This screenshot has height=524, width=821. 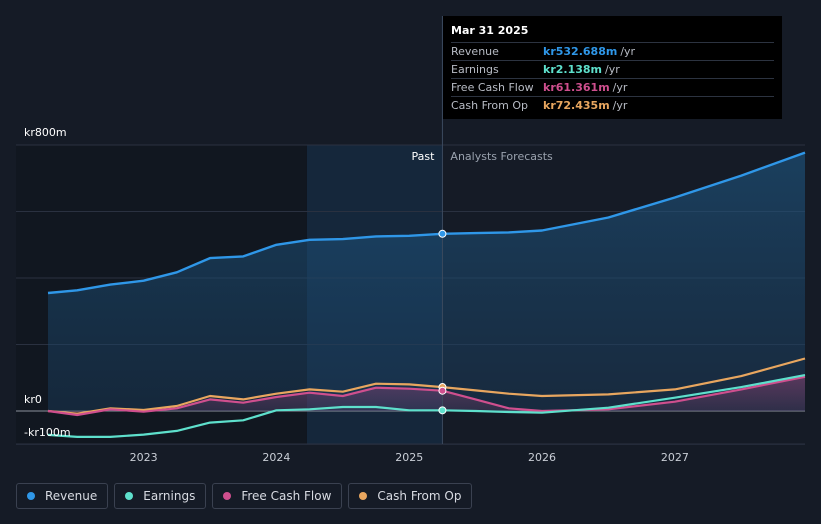 I want to click on legend-item-revenue: Revenue, so click(x=62, y=496).